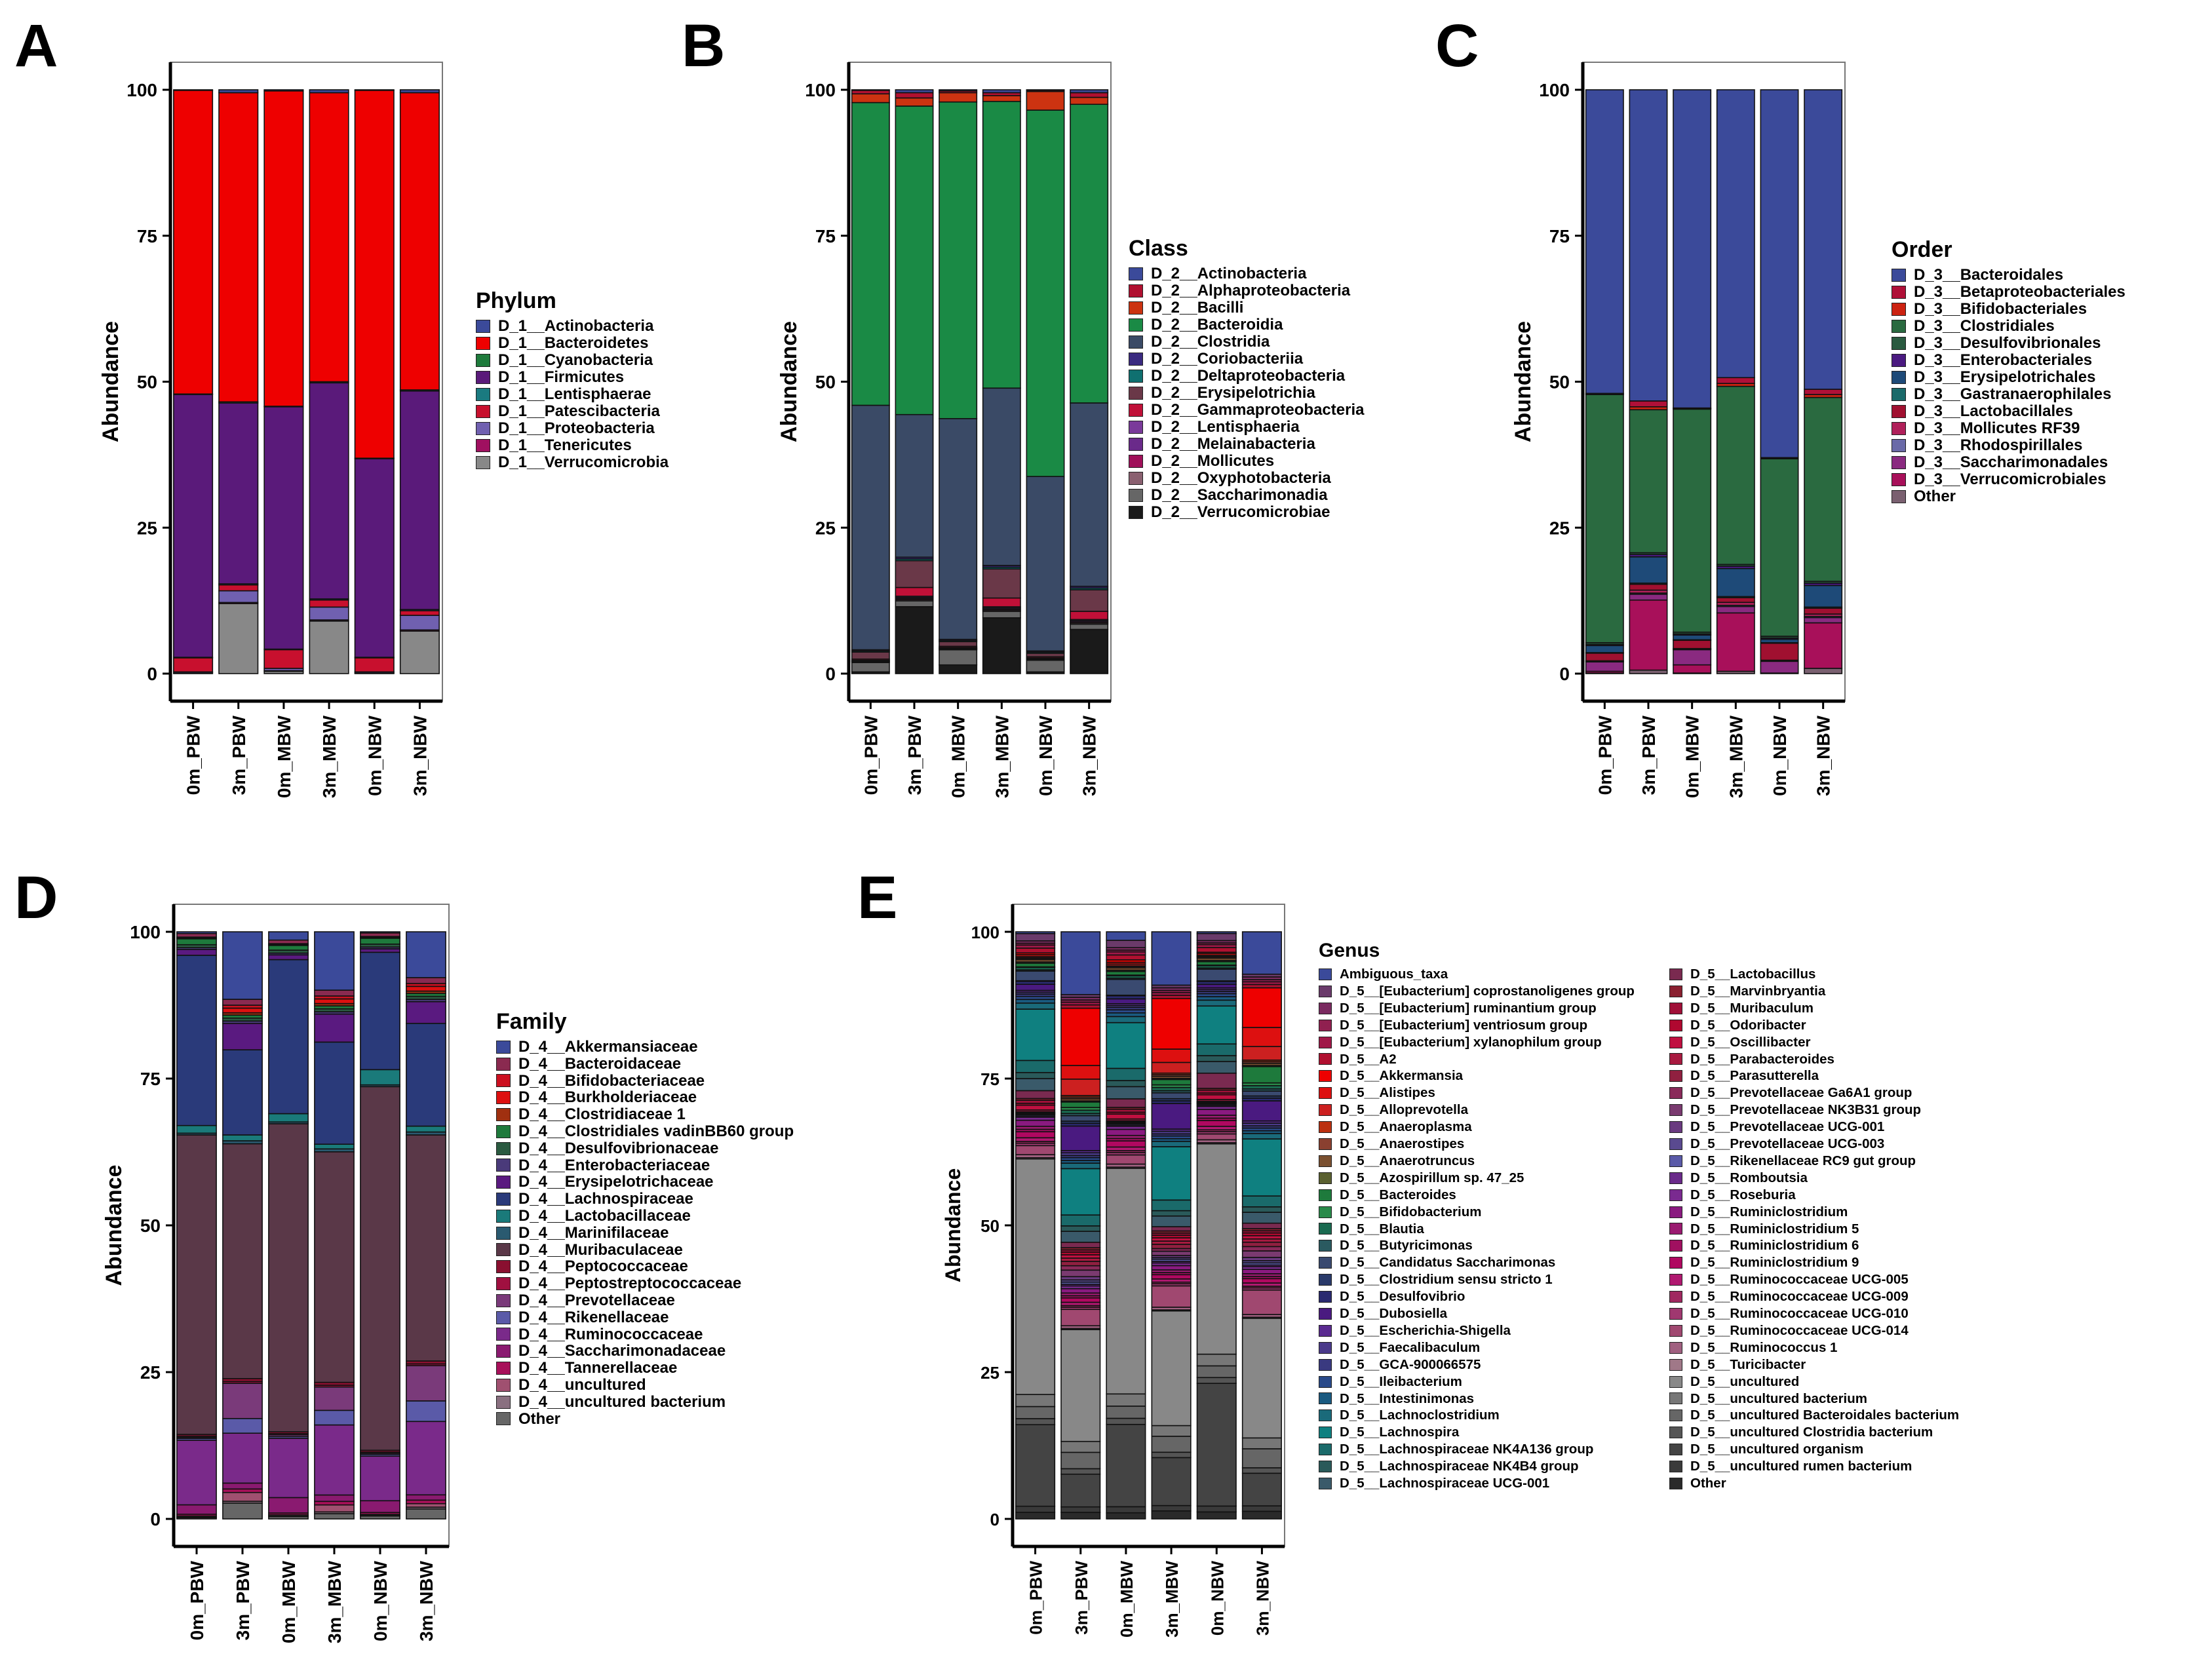  I want to click on legend-item: D_3__Desulfovibrionales, so click(1996, 344).